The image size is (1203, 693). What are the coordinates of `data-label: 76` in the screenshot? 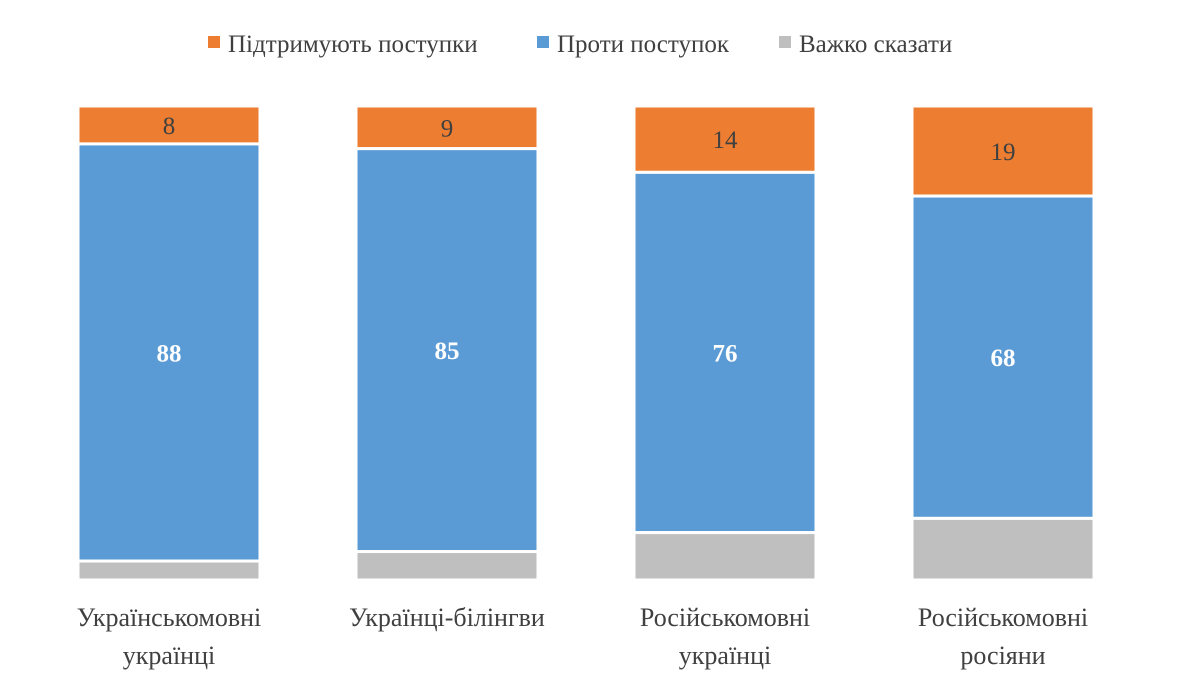 It's located at (725, 353).